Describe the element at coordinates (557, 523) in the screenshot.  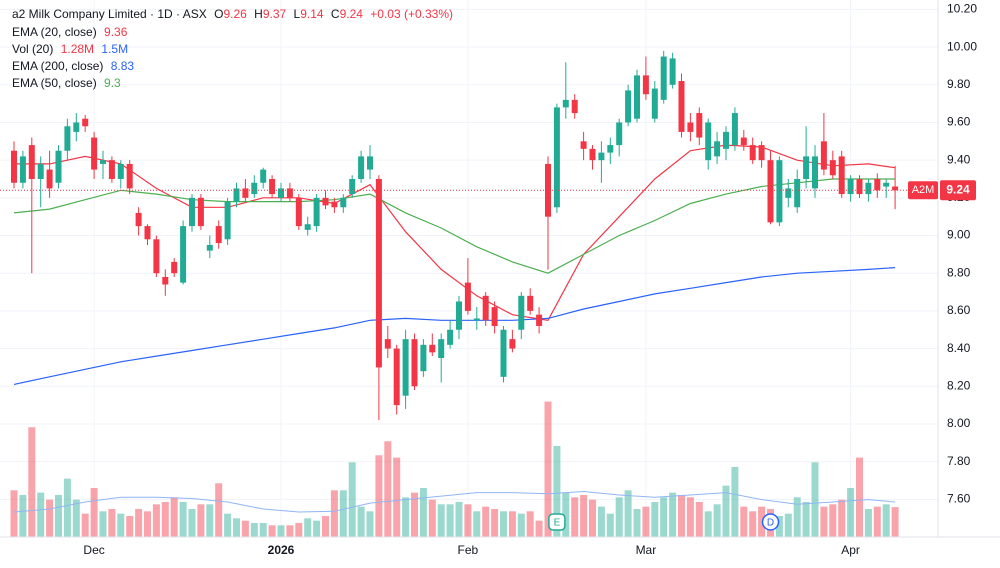
I see `event-label: E` at that location.